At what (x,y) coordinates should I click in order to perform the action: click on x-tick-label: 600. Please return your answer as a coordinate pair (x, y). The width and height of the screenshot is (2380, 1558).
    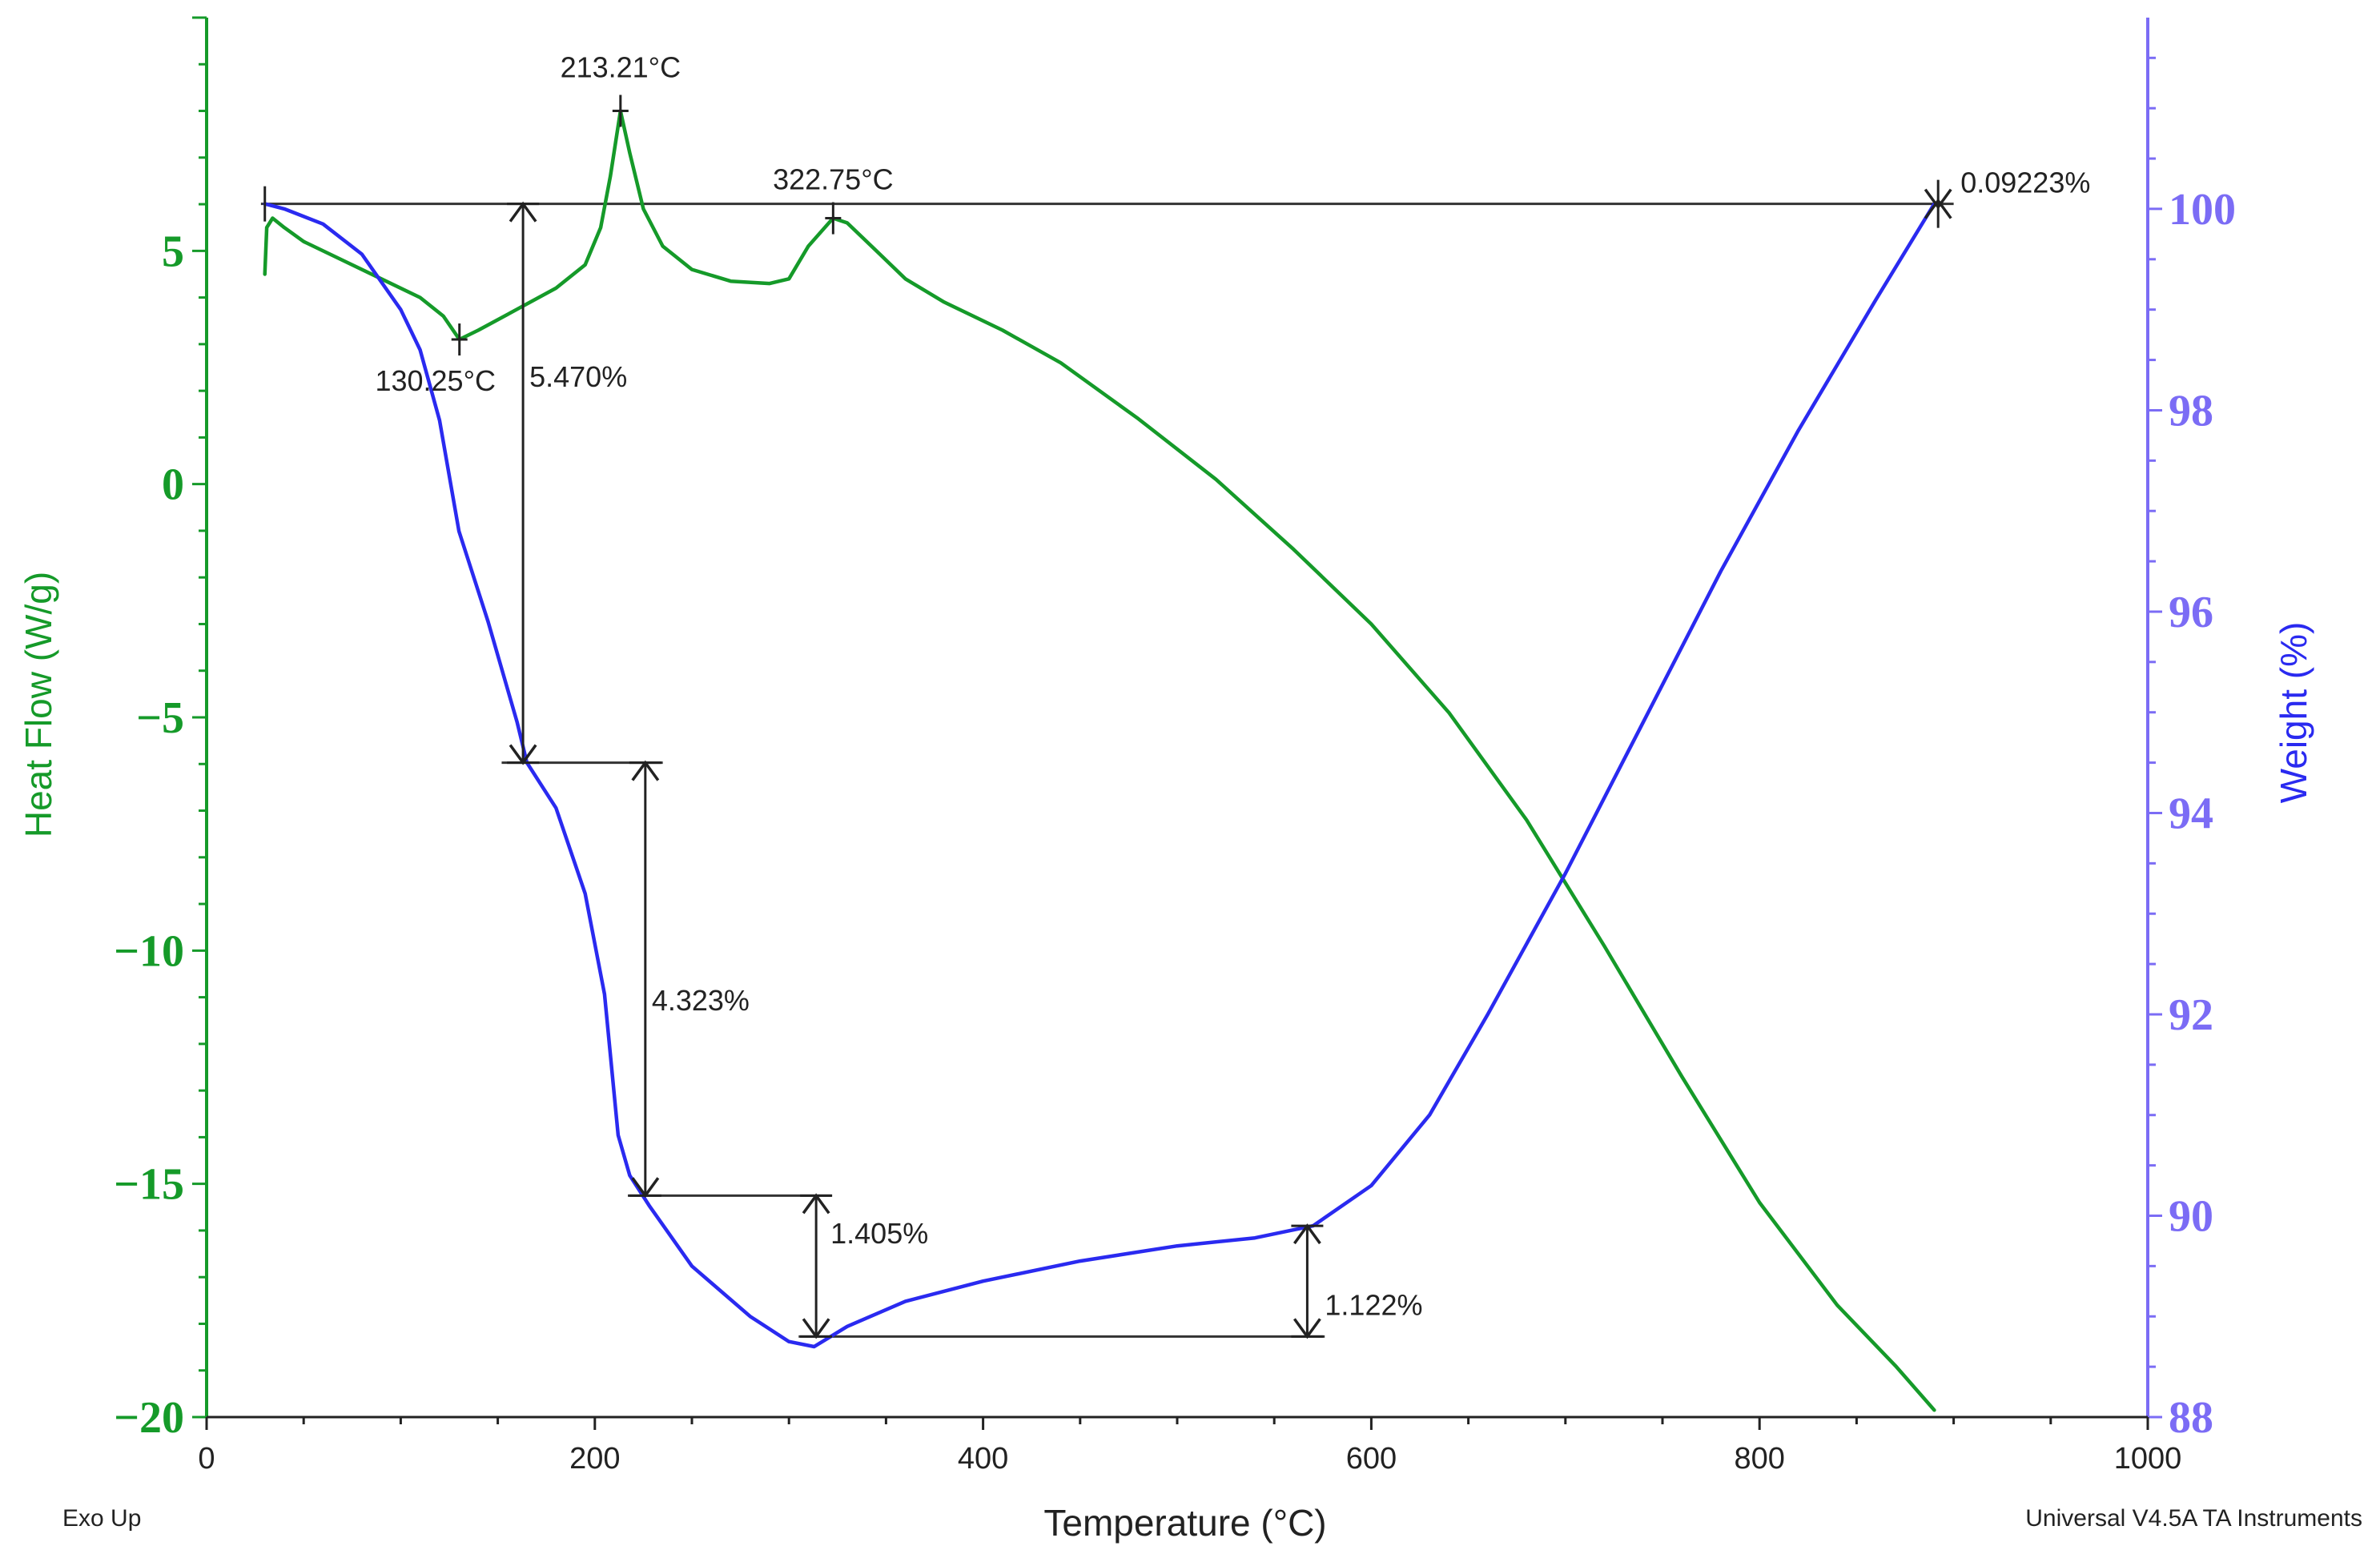
    Looking at the image, I should click on (1371, 1459).